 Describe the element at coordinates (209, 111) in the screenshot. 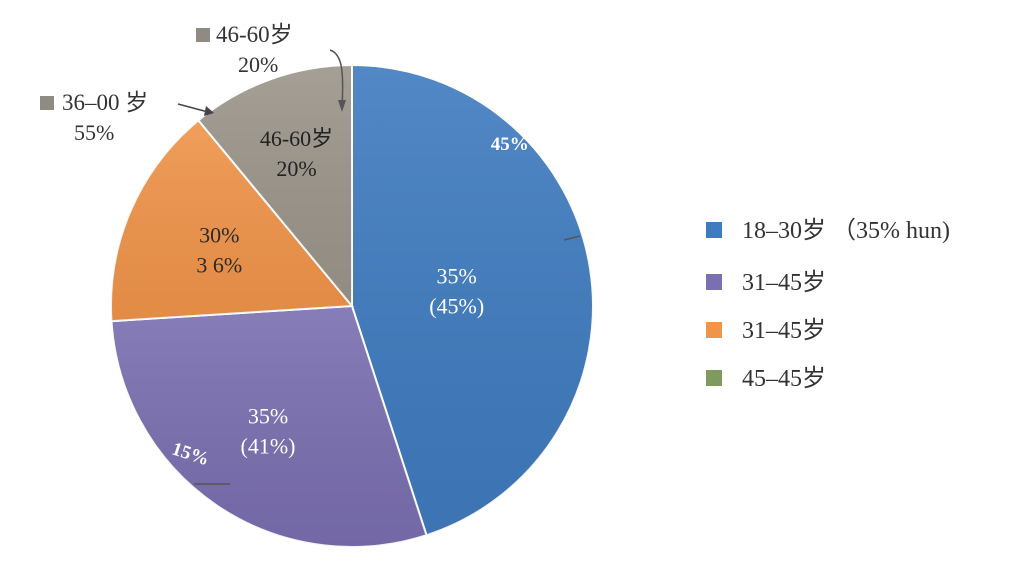

I see `callout-left-arrowhead` at that location.